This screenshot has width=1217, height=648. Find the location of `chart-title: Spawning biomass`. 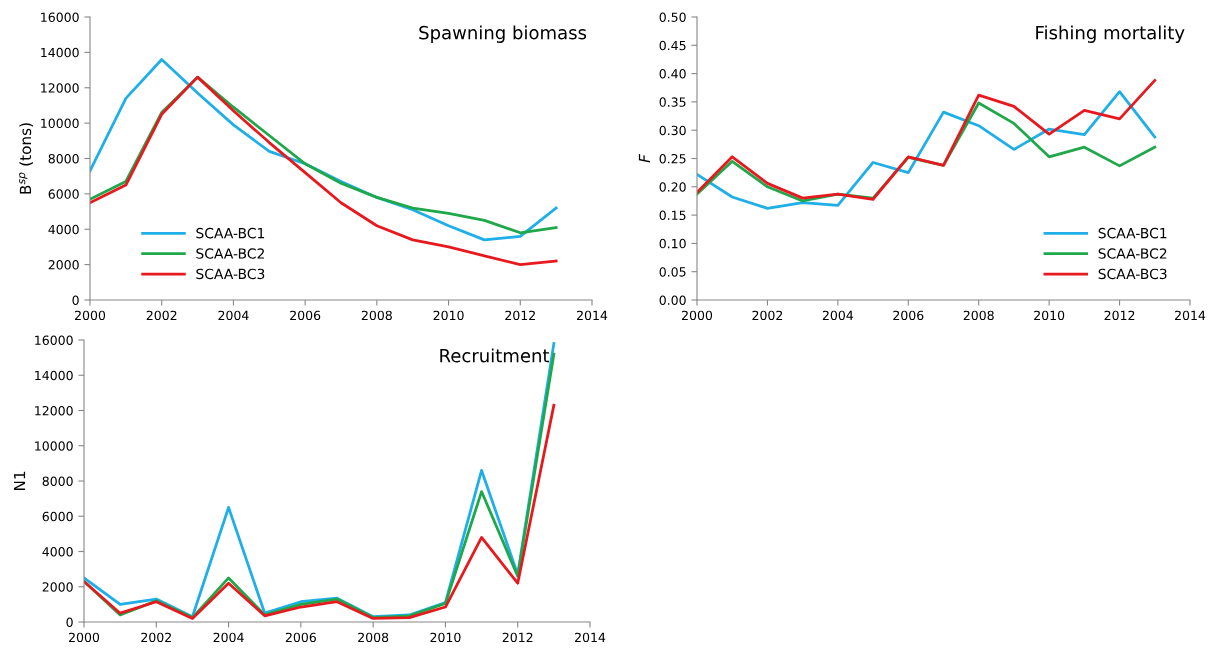

chart-title: Spawning biomass is located at coordinates (503, 34).